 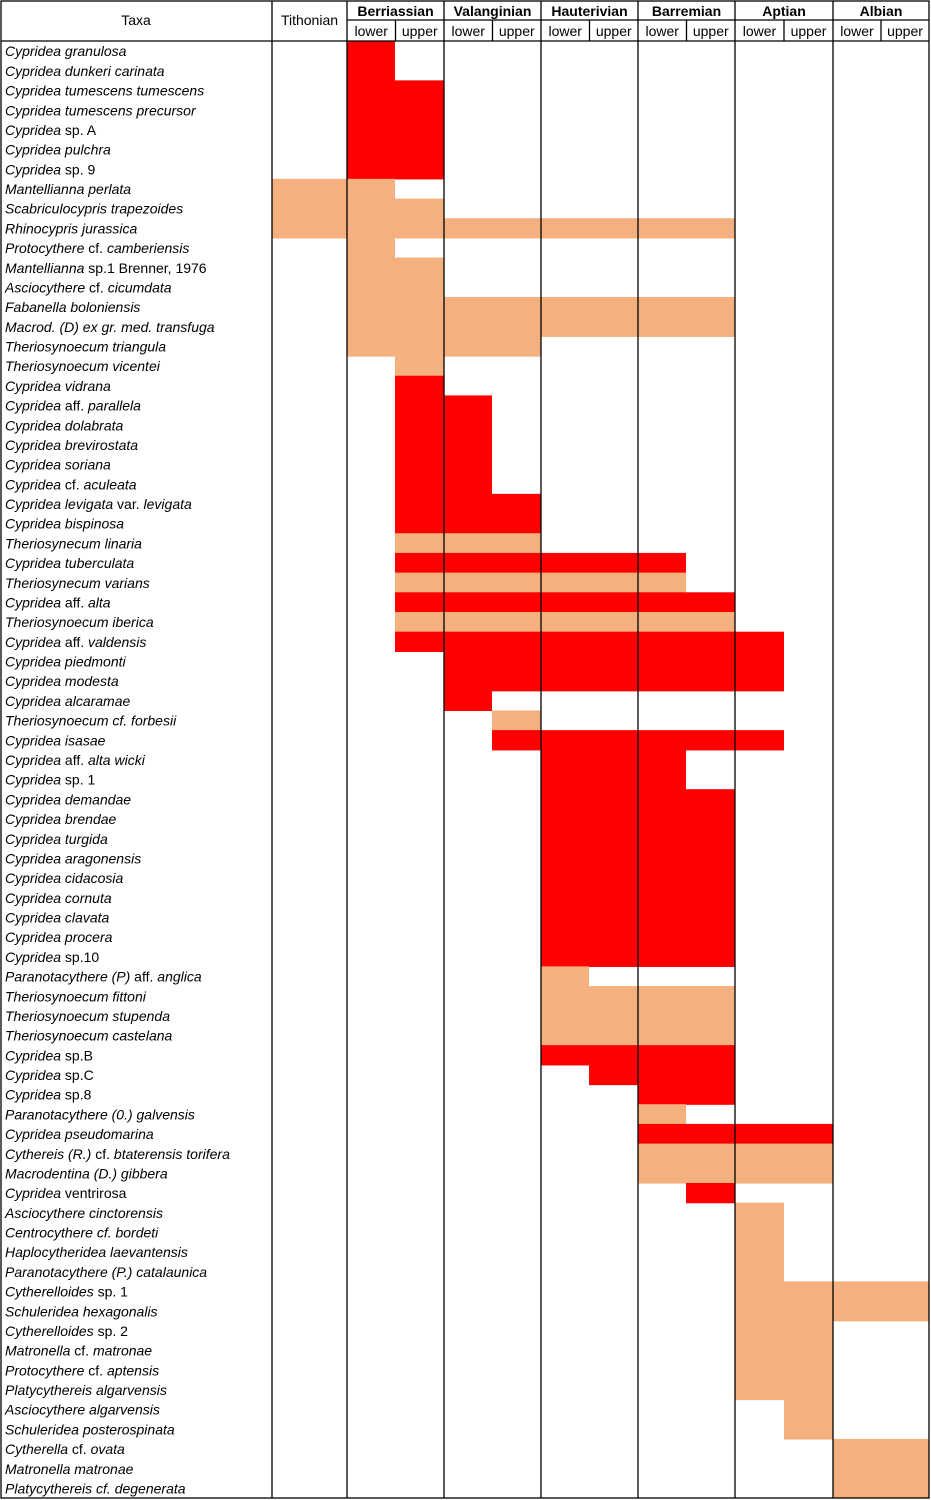 I want to click on taxon-label: Cypridea brendae, so click(x=61, y=819).